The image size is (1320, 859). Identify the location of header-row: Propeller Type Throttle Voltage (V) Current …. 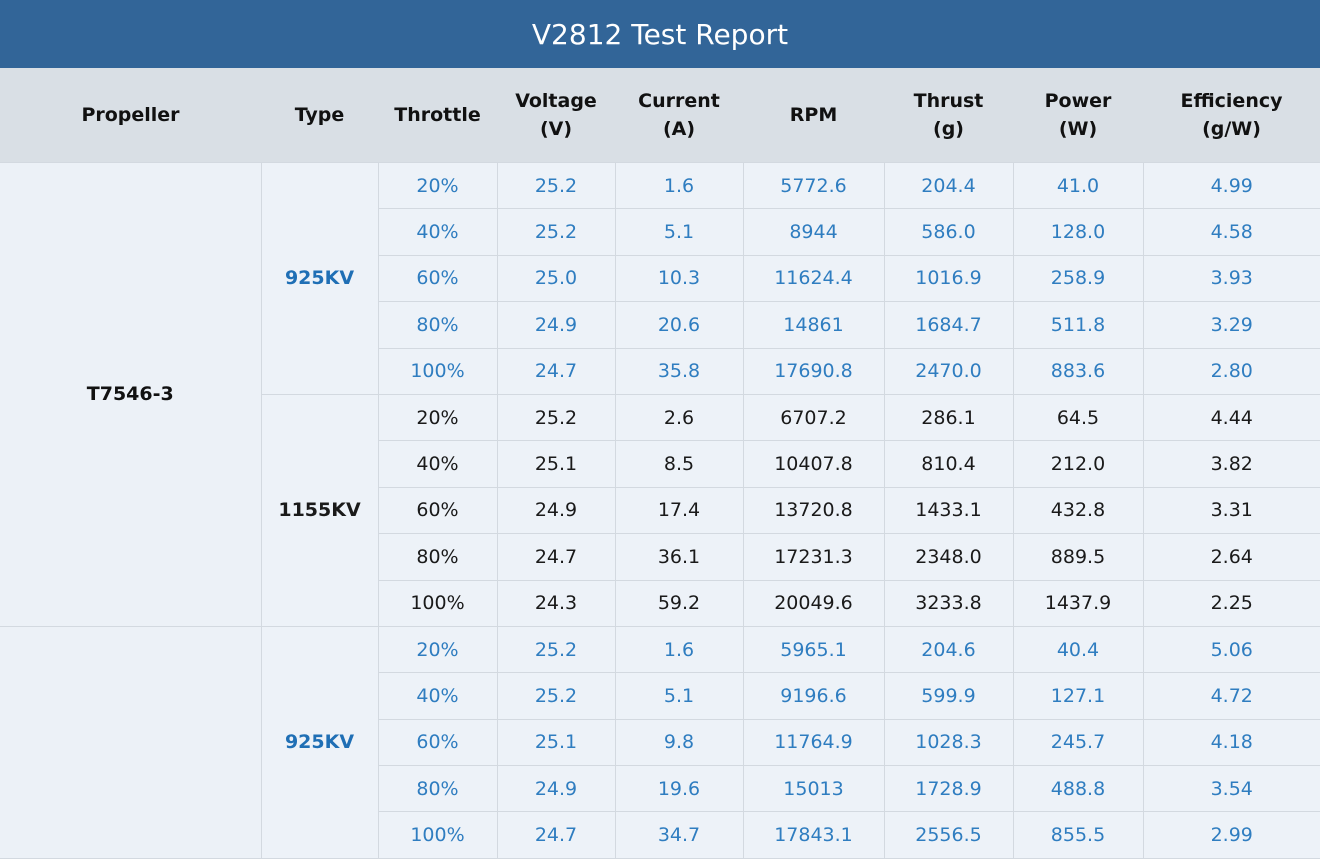
(660, 115).